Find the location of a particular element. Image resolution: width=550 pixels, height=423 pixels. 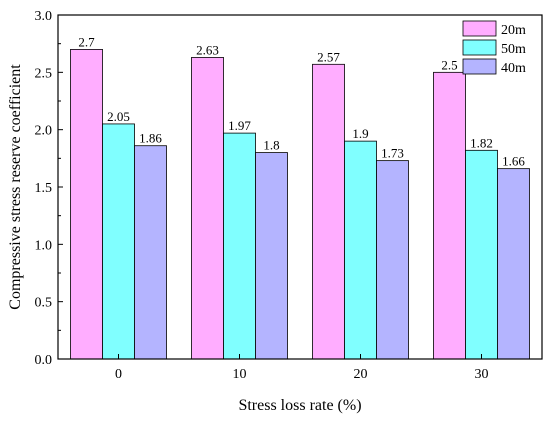

legend-label-20m: 20m is located at coordinates (513, 30).